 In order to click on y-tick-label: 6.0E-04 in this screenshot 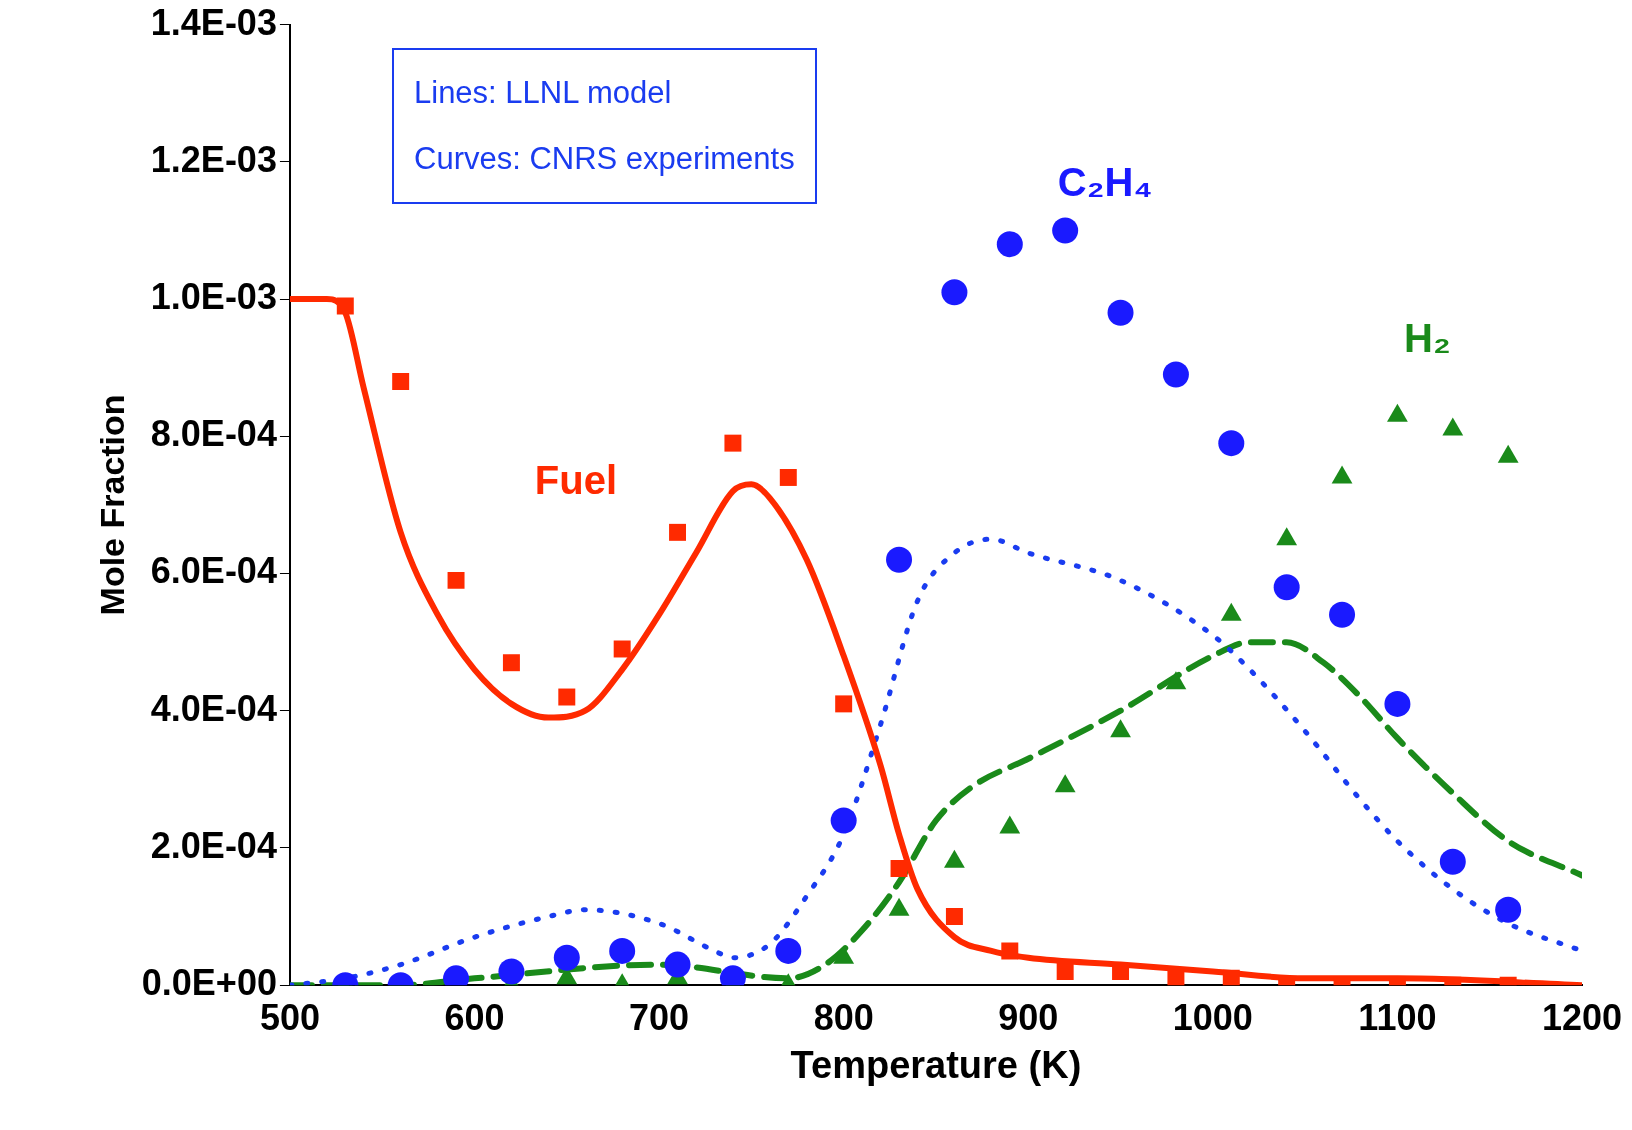, I will do `click(213, 571)`.